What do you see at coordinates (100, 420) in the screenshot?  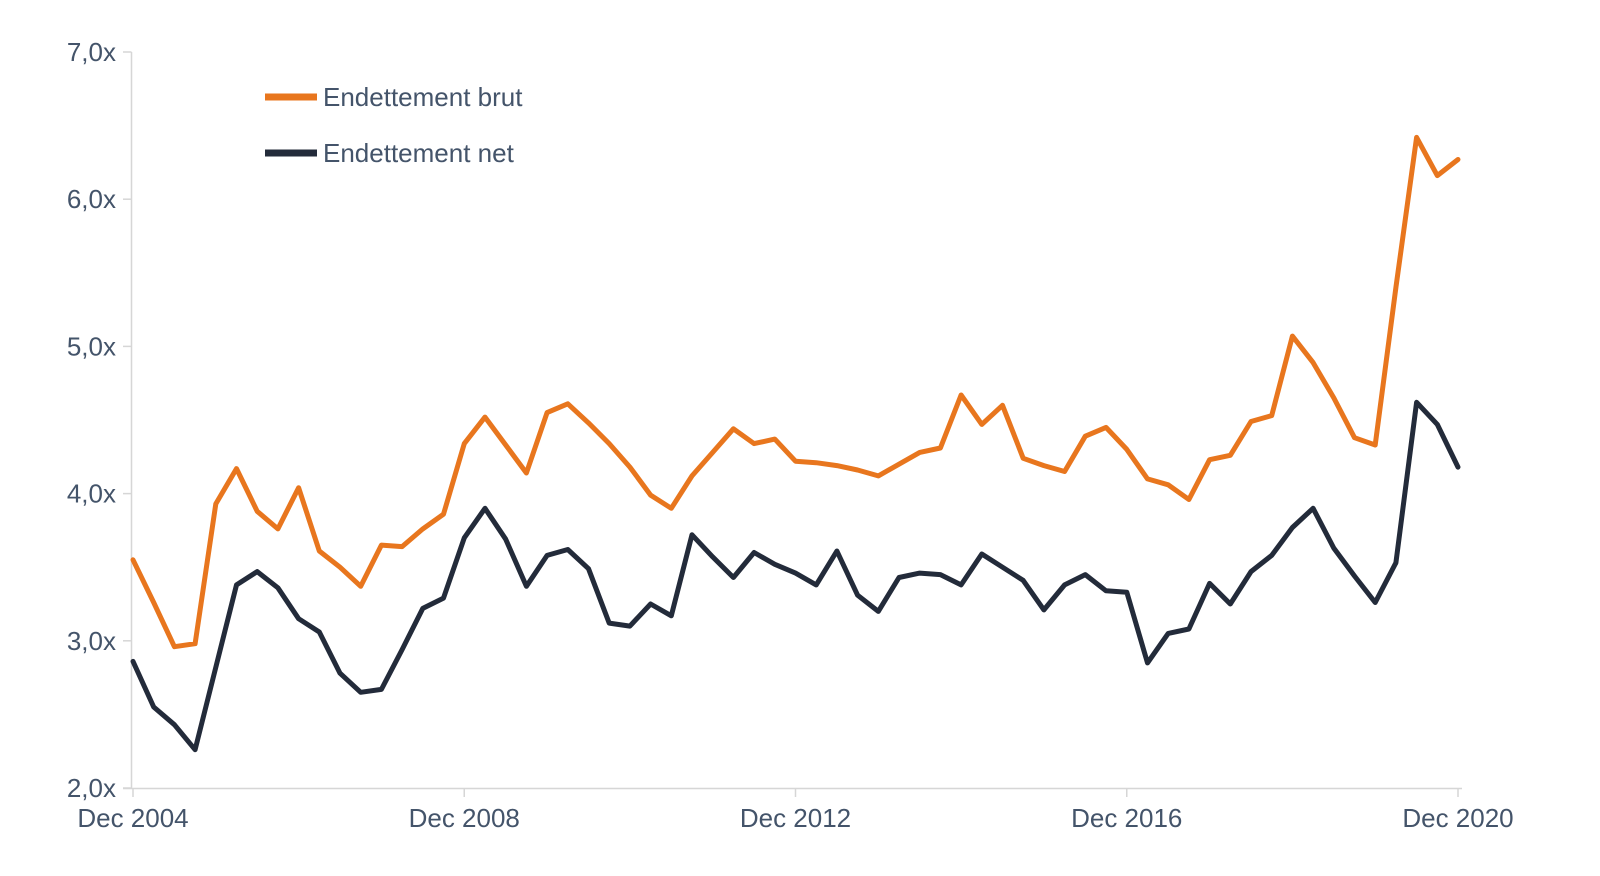 I see `y-axis: 2,0x 3,0x 4,0x 5,0x 6,0x 7,0x` at bounding box center [100, 420].